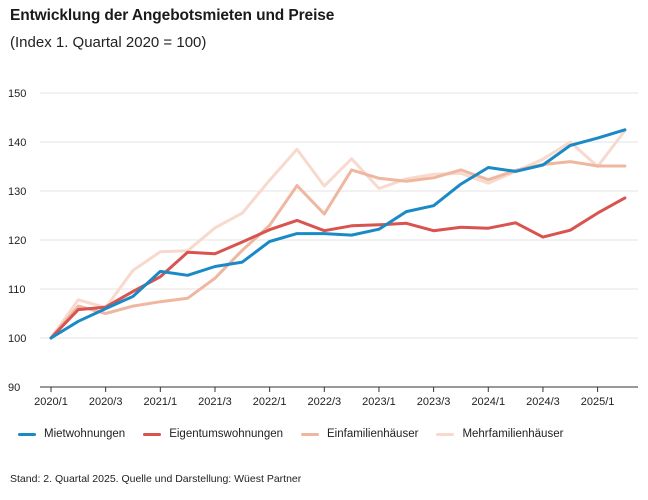  Describe the element at coordinates (17, 290) in the screenshot. I see `y-tick-label-110: 110` at that location.